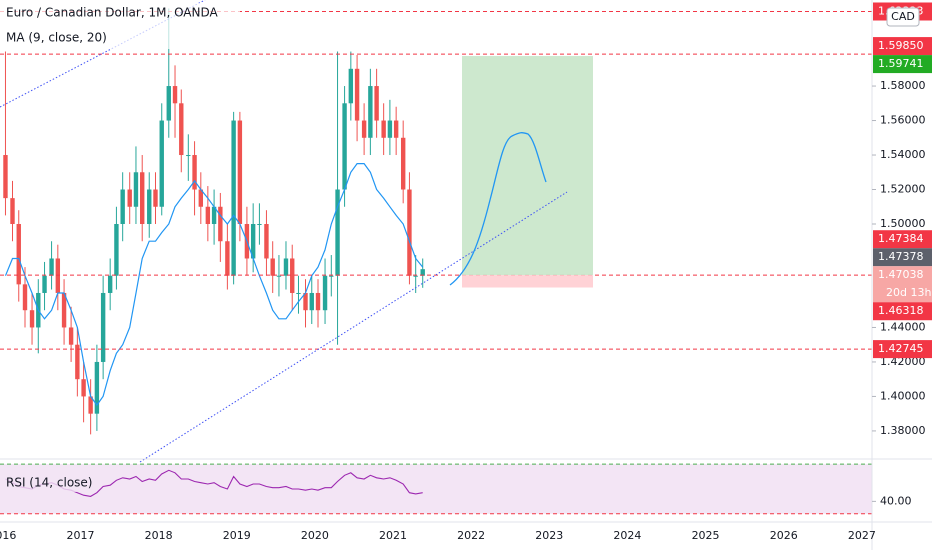 The height and width of the screenshot is (550, 932). I want to click on price-tag-label: 1.47038, so click(901, 274).